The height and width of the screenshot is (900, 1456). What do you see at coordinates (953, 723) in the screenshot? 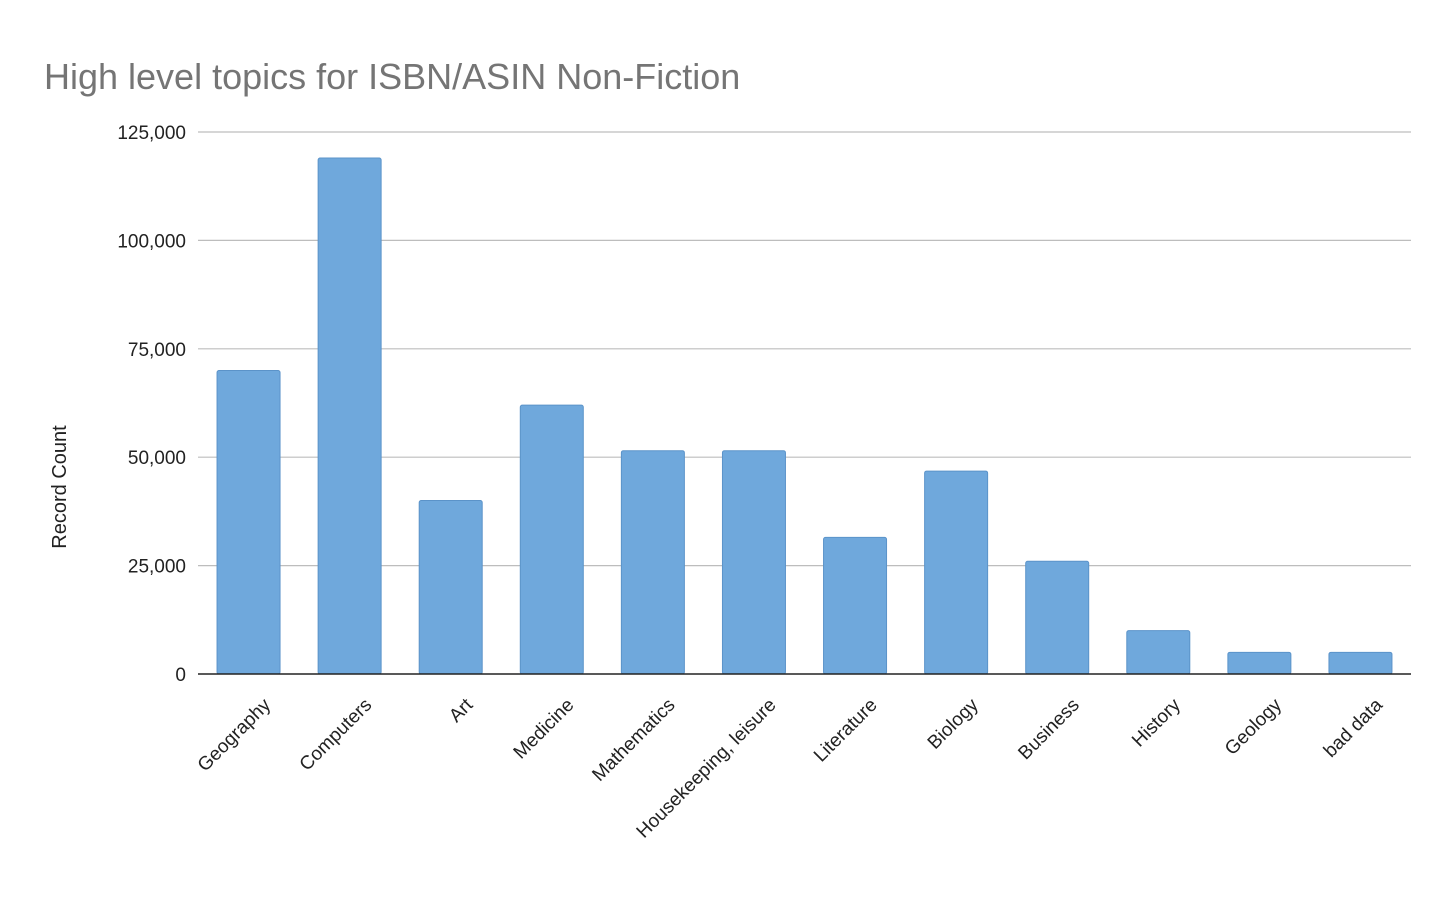
I see `x-tick-label: Biology` at bounding box center [953, 723].